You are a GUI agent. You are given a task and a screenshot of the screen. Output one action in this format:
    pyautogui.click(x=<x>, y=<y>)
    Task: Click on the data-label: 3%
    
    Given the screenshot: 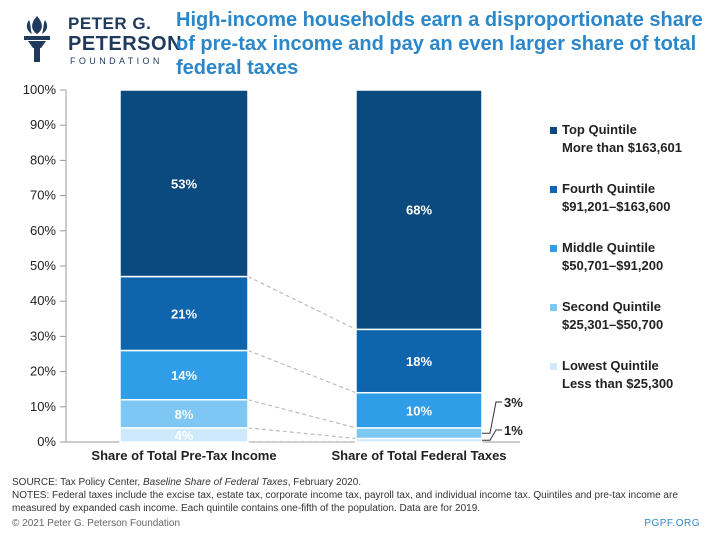 What is the action you would take?
    pyautogui.click(x=513, y=402)
    